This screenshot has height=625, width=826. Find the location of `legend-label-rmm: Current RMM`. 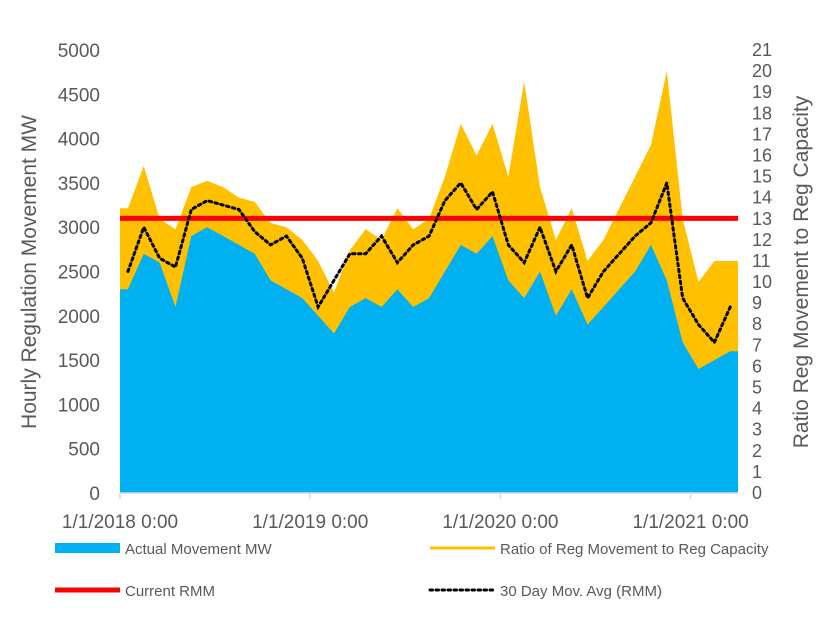

legend-label-rmm: Current RMM is located at coordinates (170, 591).